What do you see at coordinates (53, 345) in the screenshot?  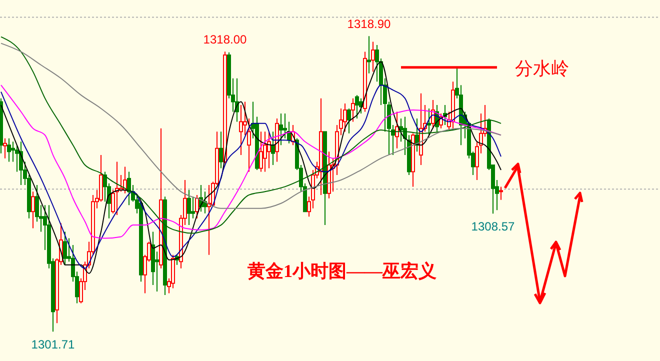 I see `annotation: 1301.71` at bounding box center [53, 345].